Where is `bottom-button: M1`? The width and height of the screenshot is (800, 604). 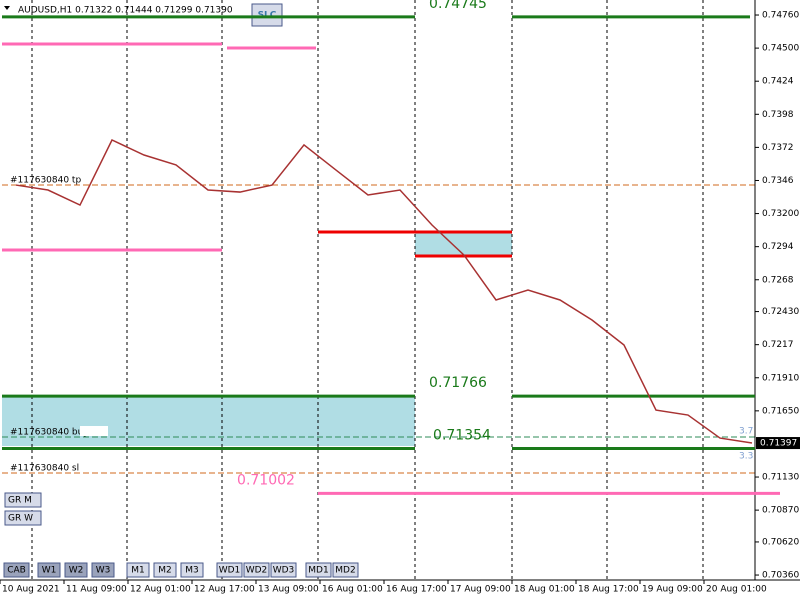 bottom-button: M1 is located at coordinates (138, 570).